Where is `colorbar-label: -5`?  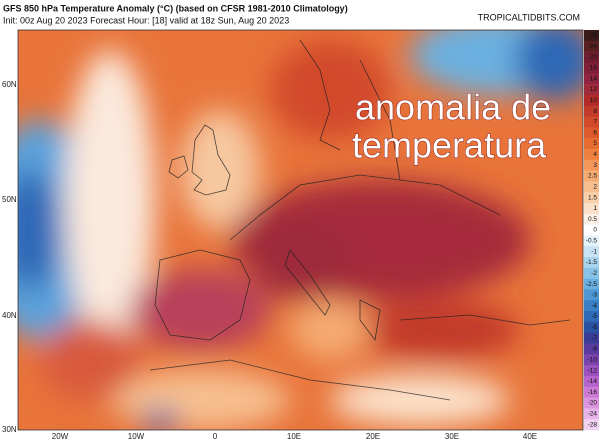
colorbar-label: -5 is located at coordinates (594, 316).